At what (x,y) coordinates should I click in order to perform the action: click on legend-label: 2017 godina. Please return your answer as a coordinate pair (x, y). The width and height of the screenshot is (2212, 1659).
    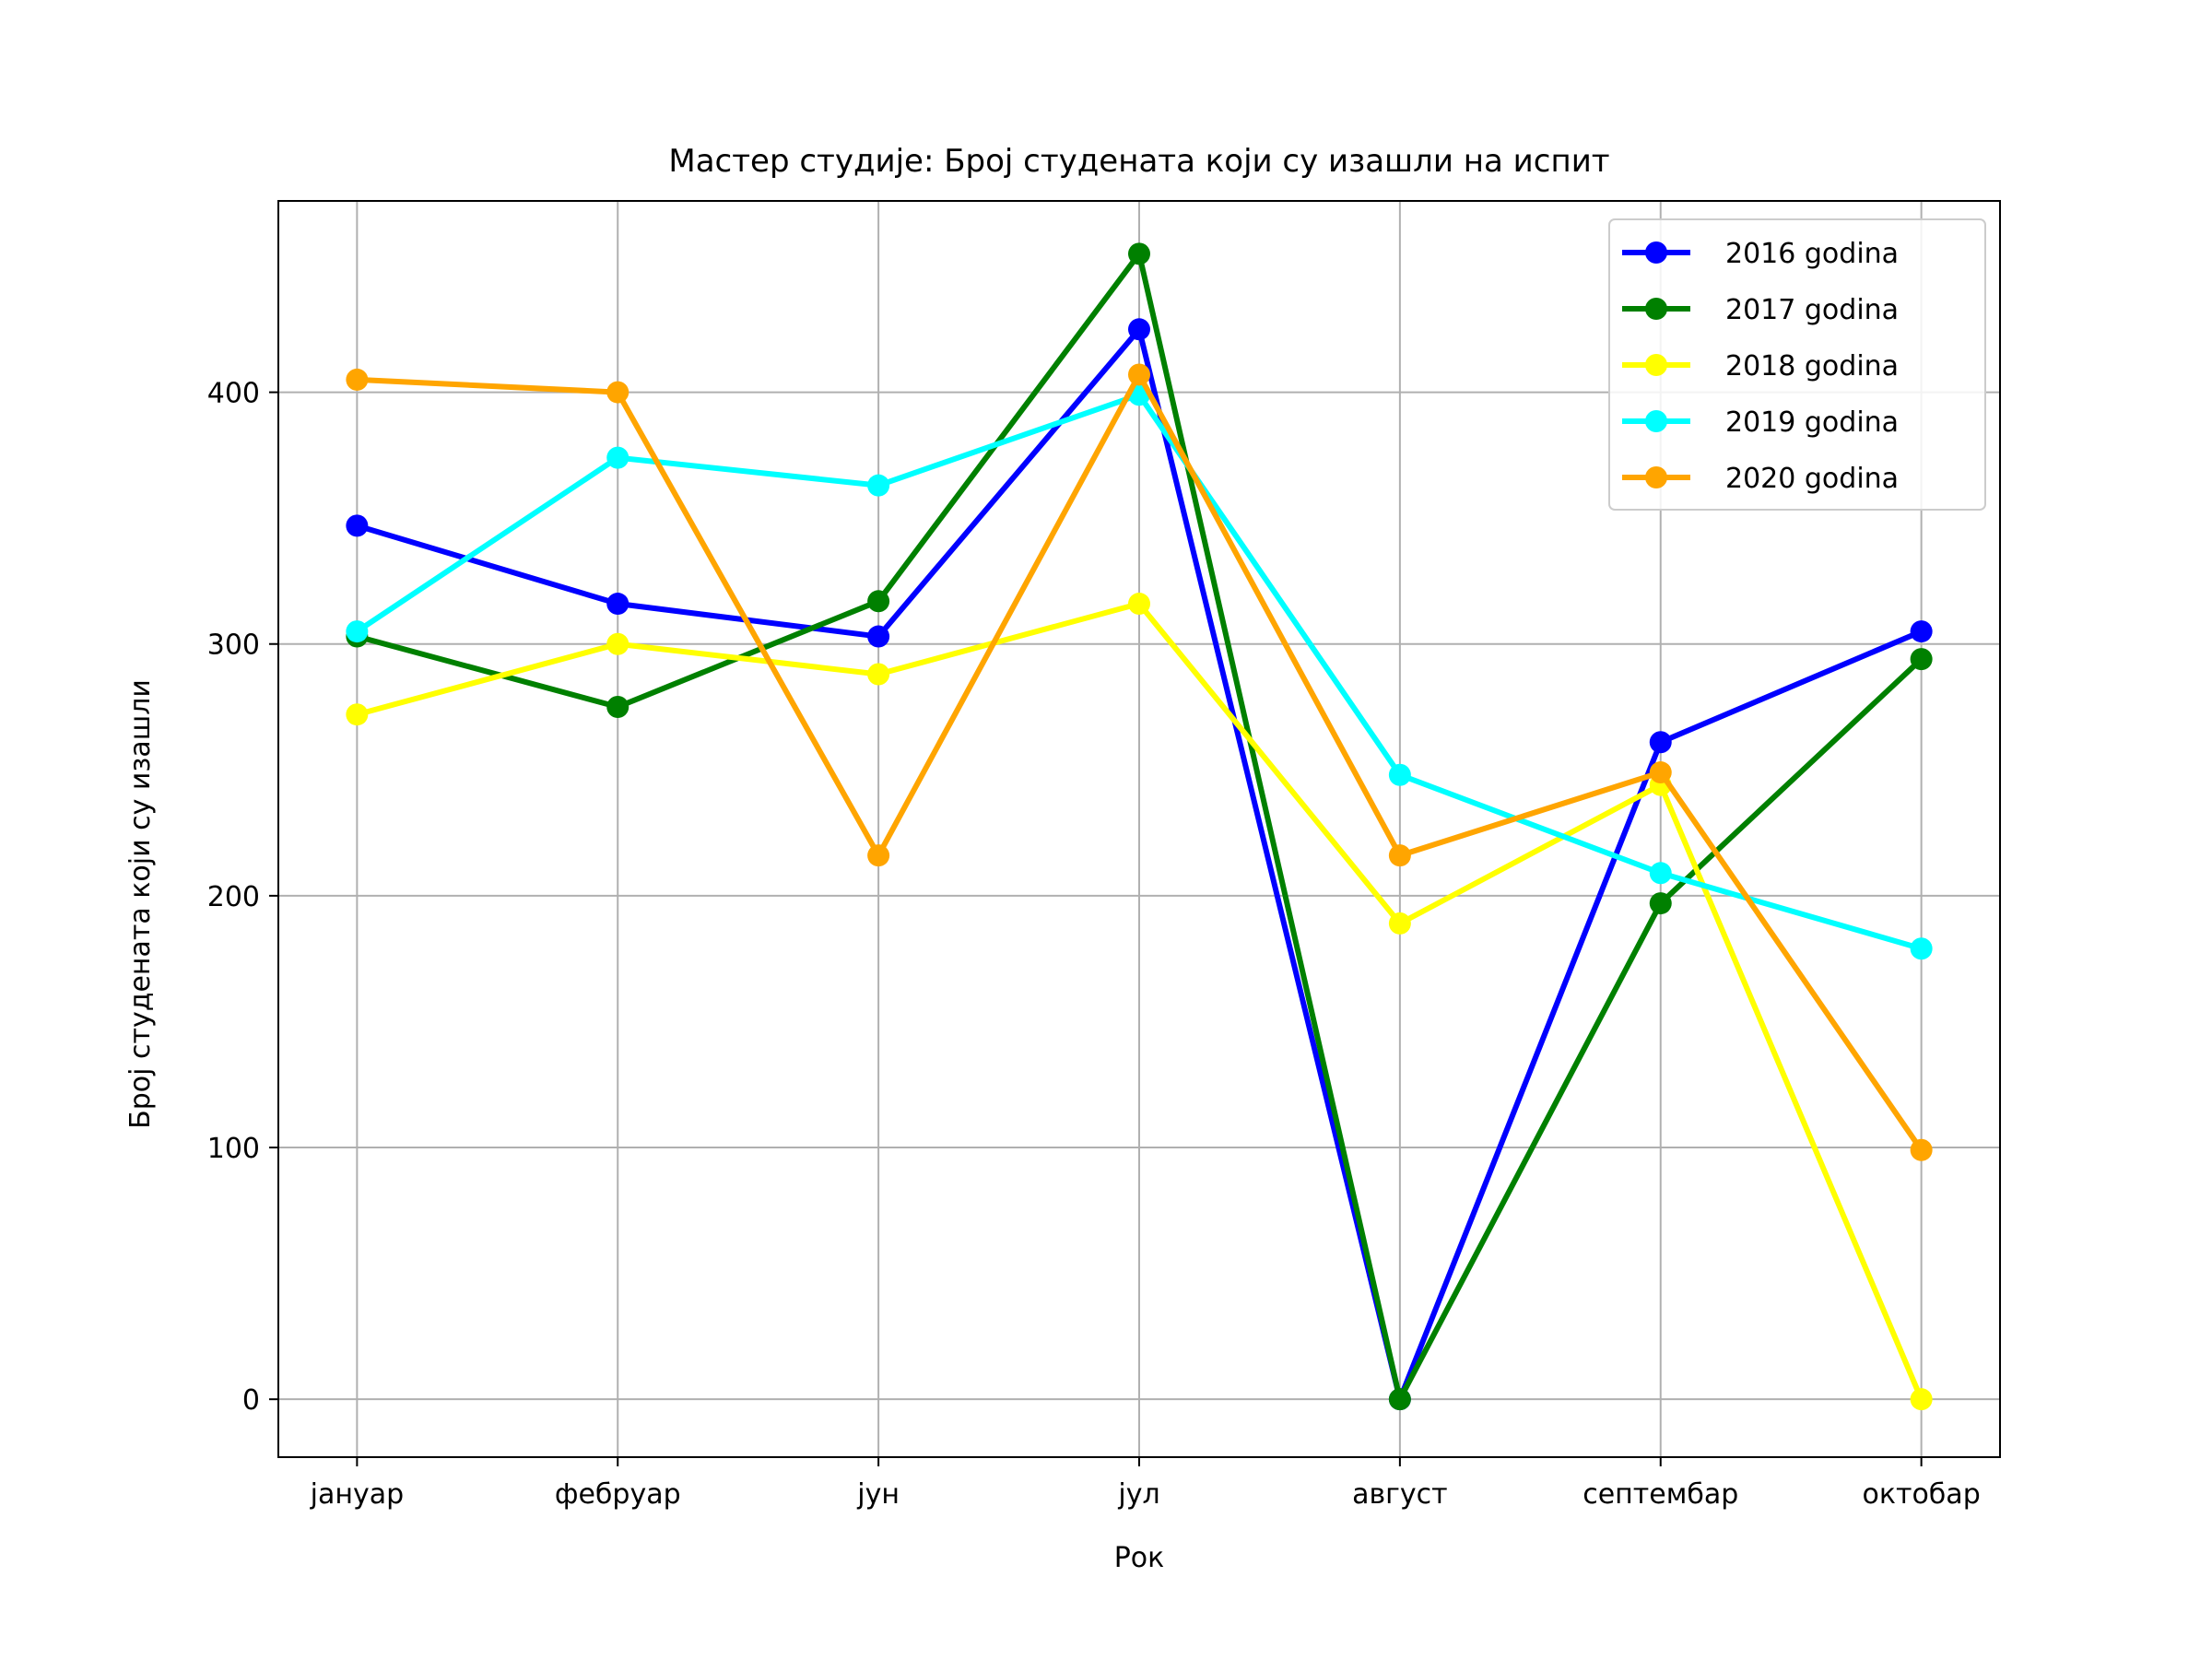
    Looking at the image, I should click on (1812, 310).